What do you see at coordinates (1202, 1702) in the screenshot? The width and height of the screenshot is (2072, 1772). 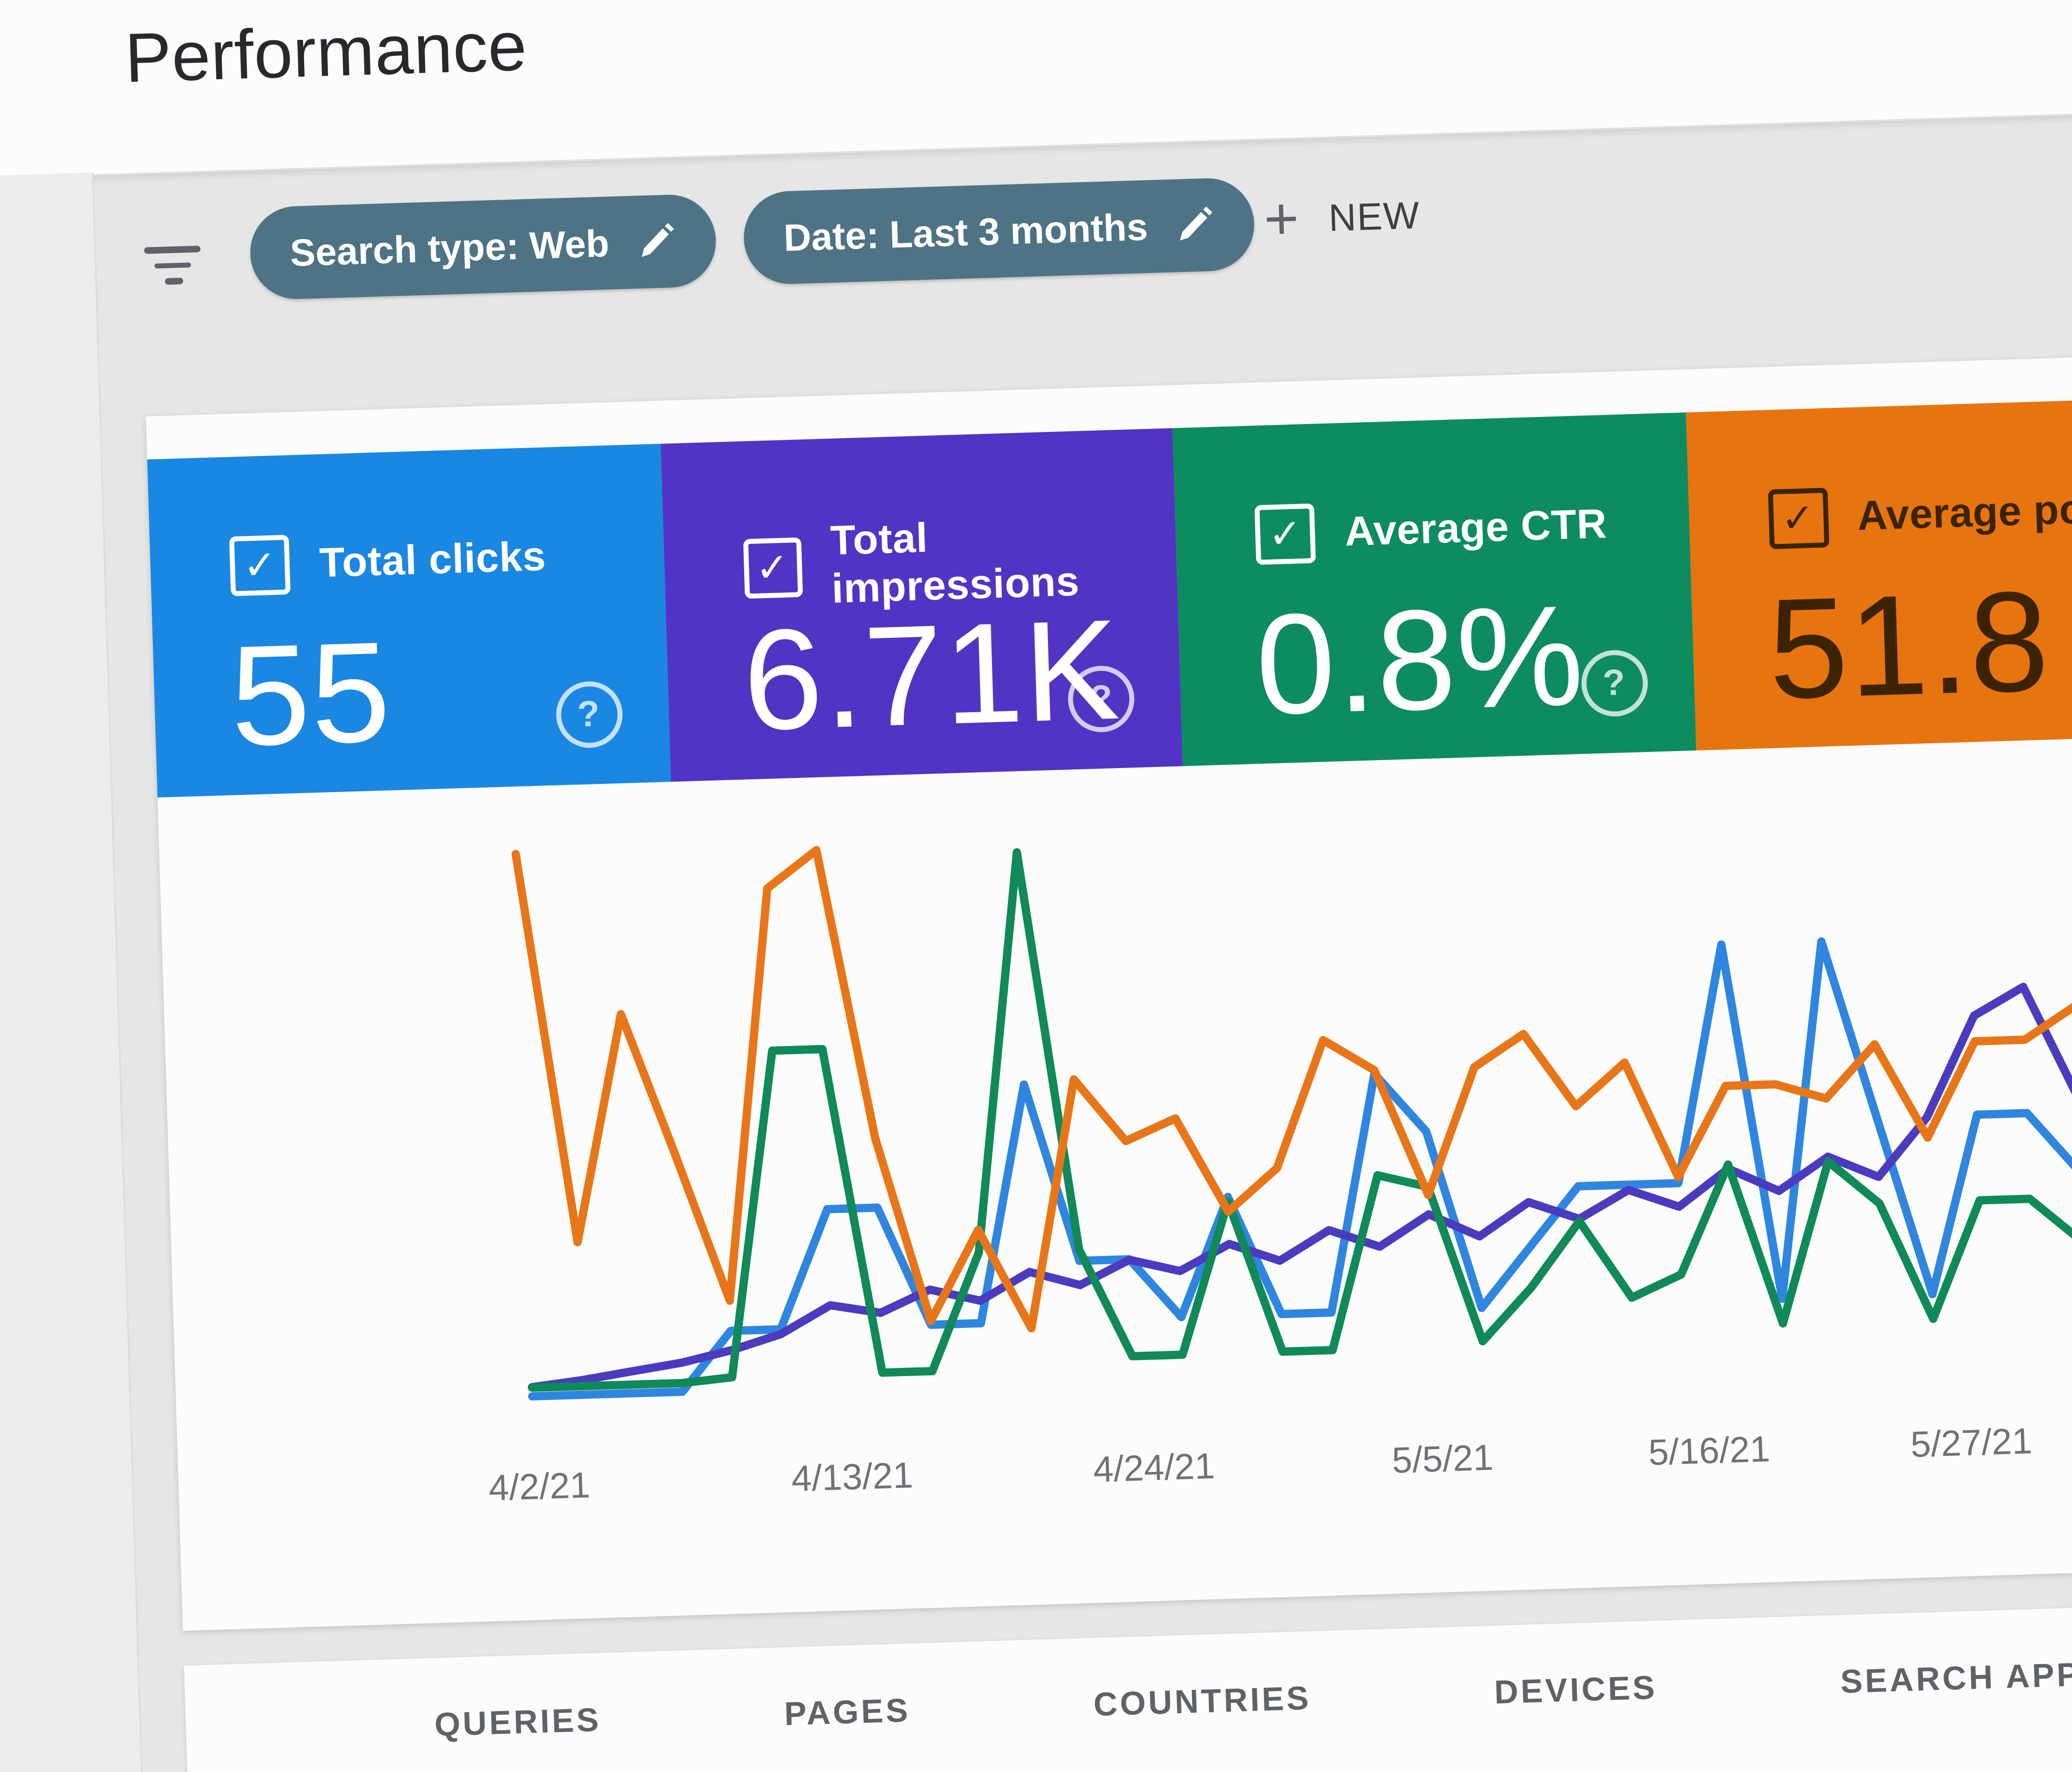 I see `tab-countries: COUNTRIES` at bounding box center [1202, 1702].